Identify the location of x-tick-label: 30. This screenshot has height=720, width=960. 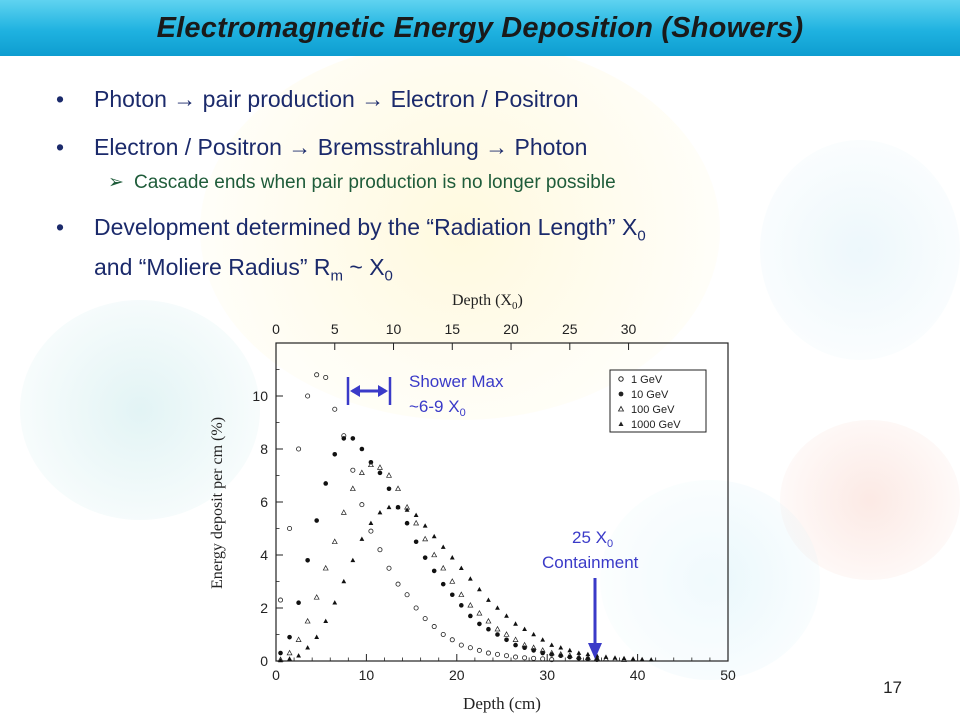
(547, 675).